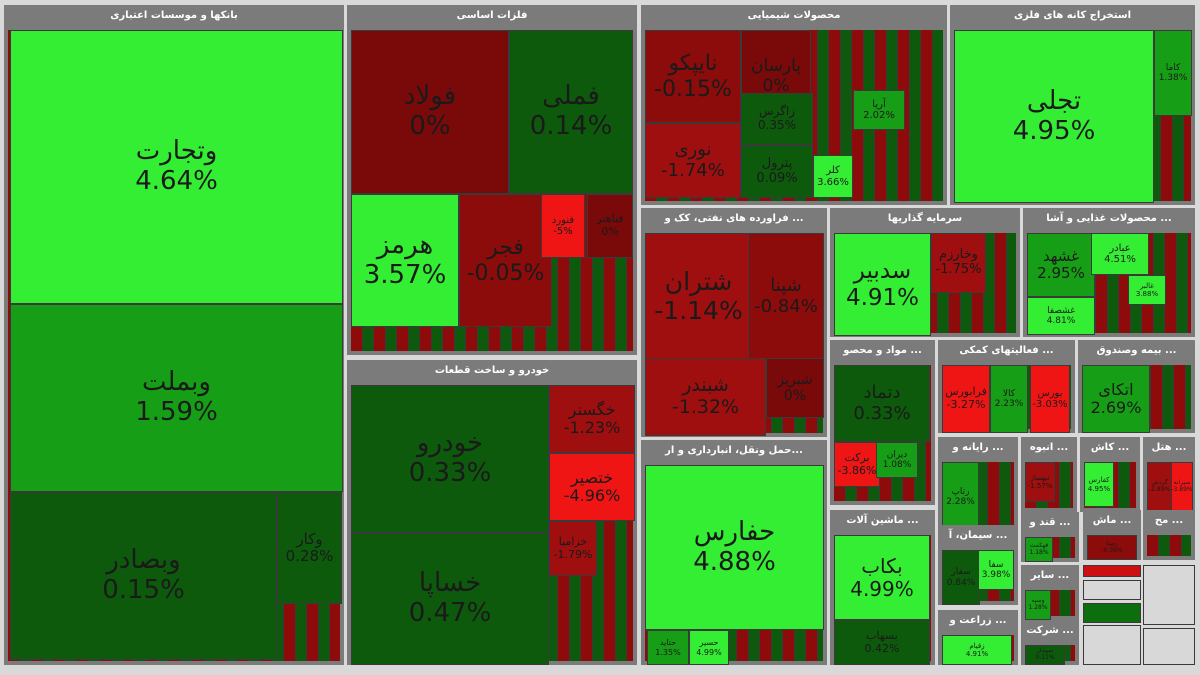  Describe the element at coordinates (925, 218) in the screenshot. I see `sector-title: سرمایه گذاریها` at that location.